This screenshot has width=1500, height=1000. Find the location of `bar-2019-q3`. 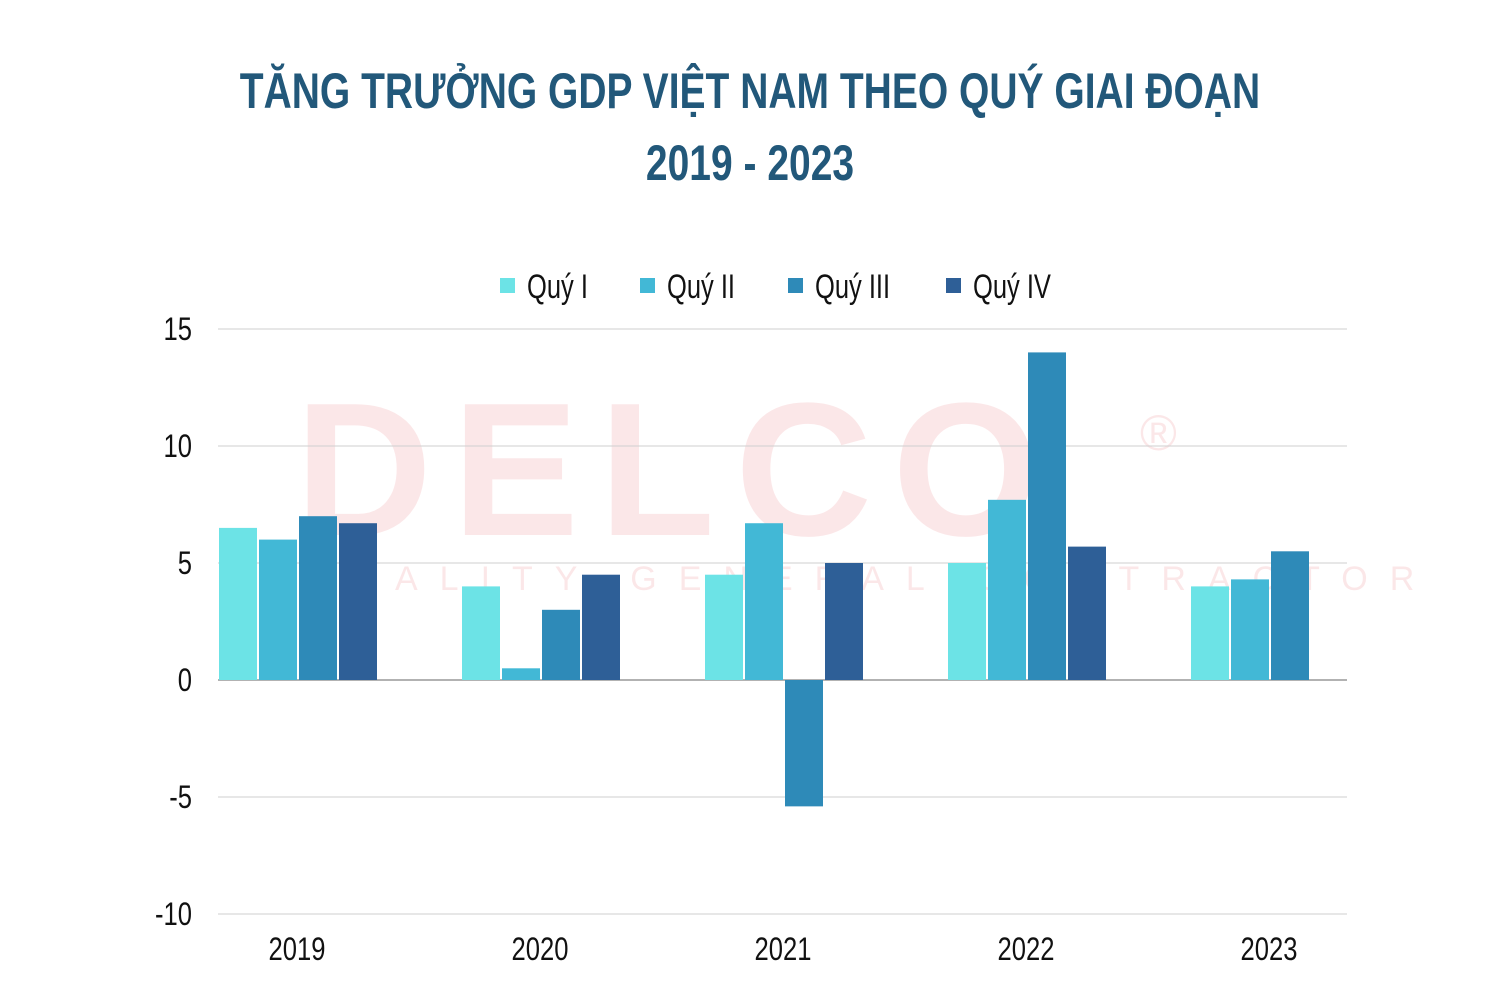

bar-2019-q3 is located at coordinates (318, 598).